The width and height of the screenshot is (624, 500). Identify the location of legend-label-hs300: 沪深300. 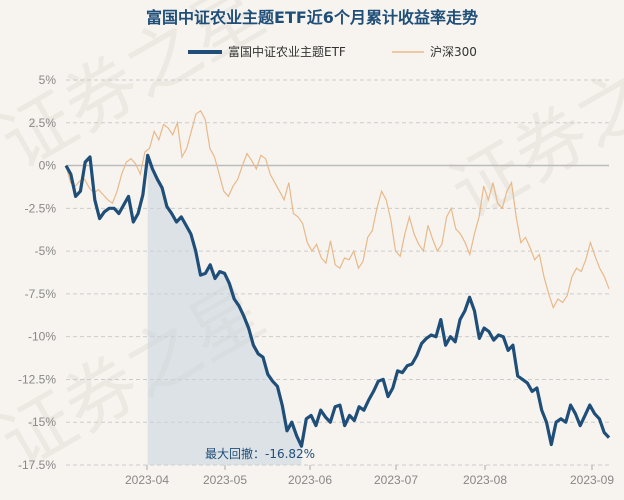
(453, 52).